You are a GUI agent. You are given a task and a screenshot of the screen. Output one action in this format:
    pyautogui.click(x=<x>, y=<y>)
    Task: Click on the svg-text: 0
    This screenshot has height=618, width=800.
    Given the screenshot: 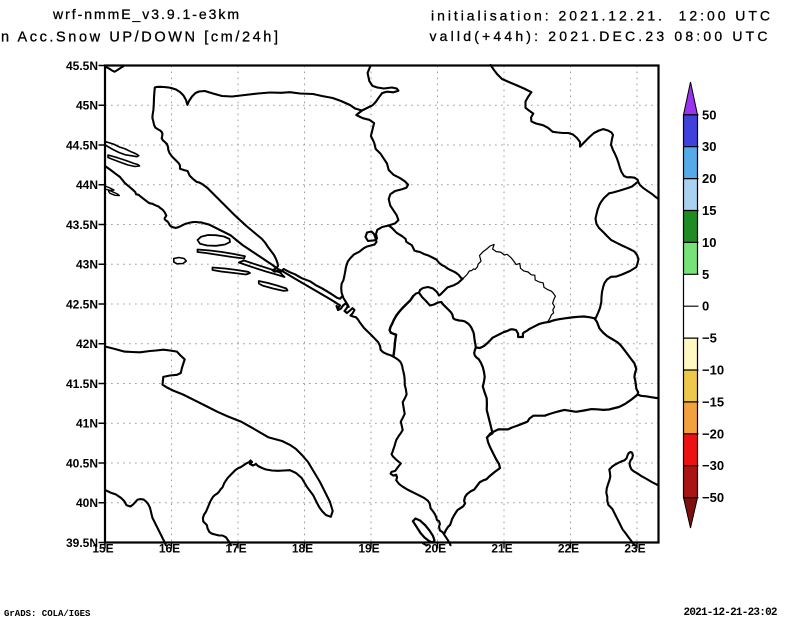 What is the action you would take?
    pyautogui.click(x=705, y=306)
    